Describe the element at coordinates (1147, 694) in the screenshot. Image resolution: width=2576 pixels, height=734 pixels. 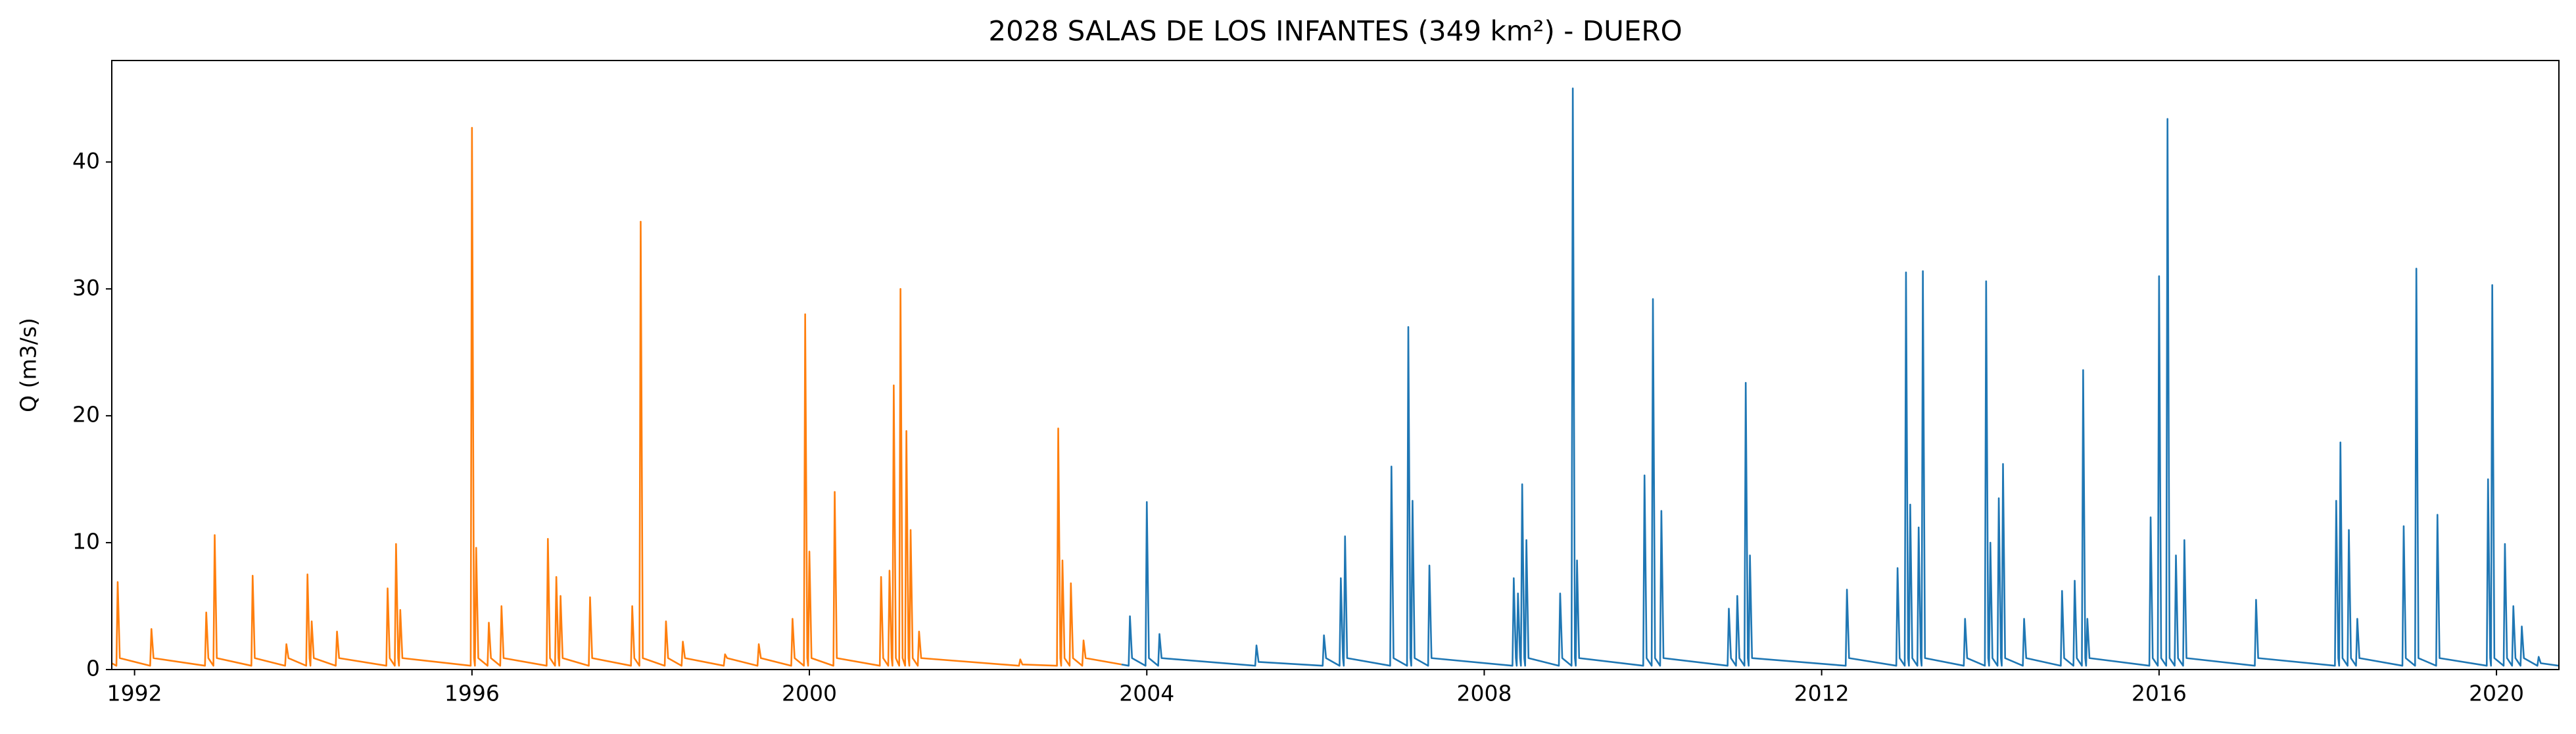
I see `x-tick-label: 2004` at that location.